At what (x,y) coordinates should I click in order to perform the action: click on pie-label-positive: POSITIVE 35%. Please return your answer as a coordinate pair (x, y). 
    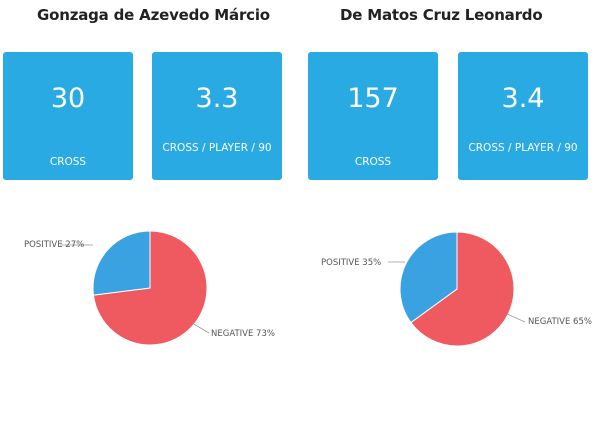
    Looking at the image, I should click on (351, 263).